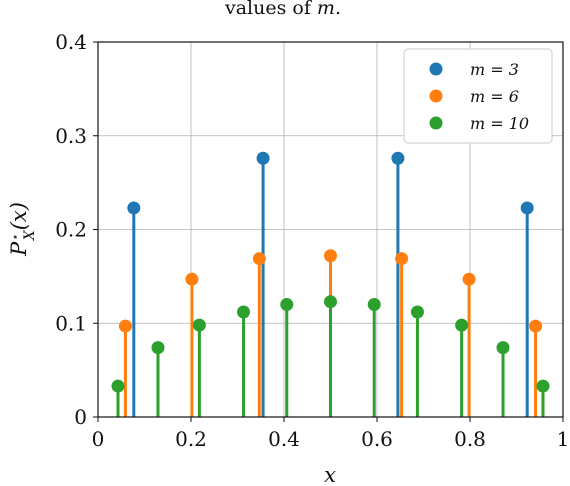 Image resolution: width=570 pixels, height=486 pixels. What do you see at coordinates (22, 229) in the screenshot?
I see `y-axis-label: P⋆X(x)` at bounding box center [22, 229].